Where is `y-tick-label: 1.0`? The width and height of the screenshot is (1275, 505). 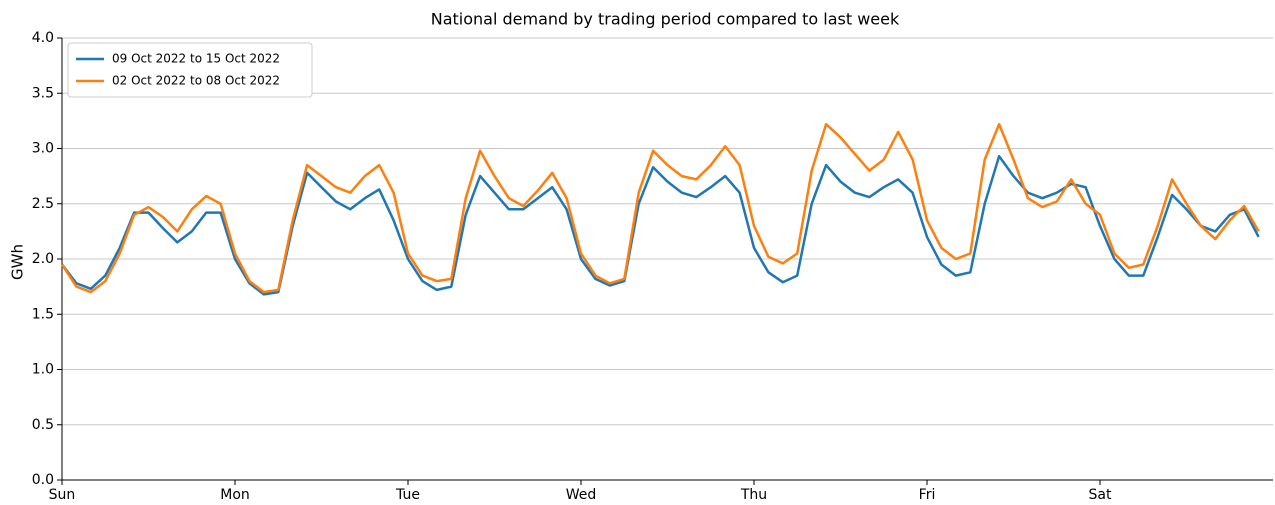
y-tick-label: 1.0 is located at coordinates (43, 370).